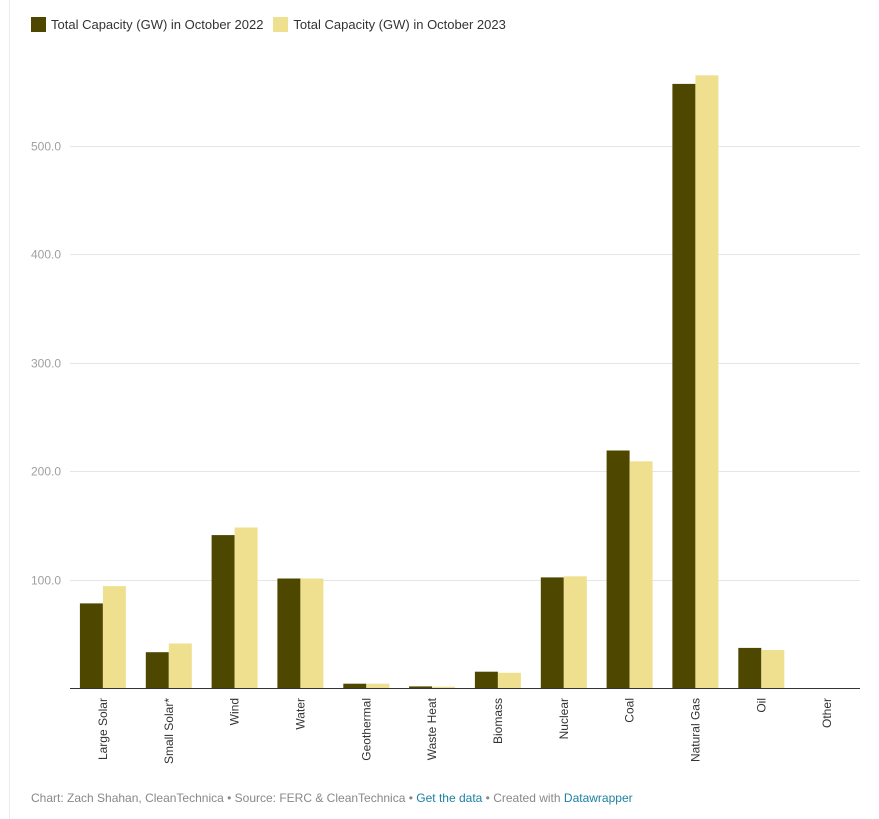 The height and width of the screenshot is (819, 879). What do you see at coordinates (169, 731) in the screenshot?
I see `x-tick-label: Small Solar*` at bounding box center [169, 731].